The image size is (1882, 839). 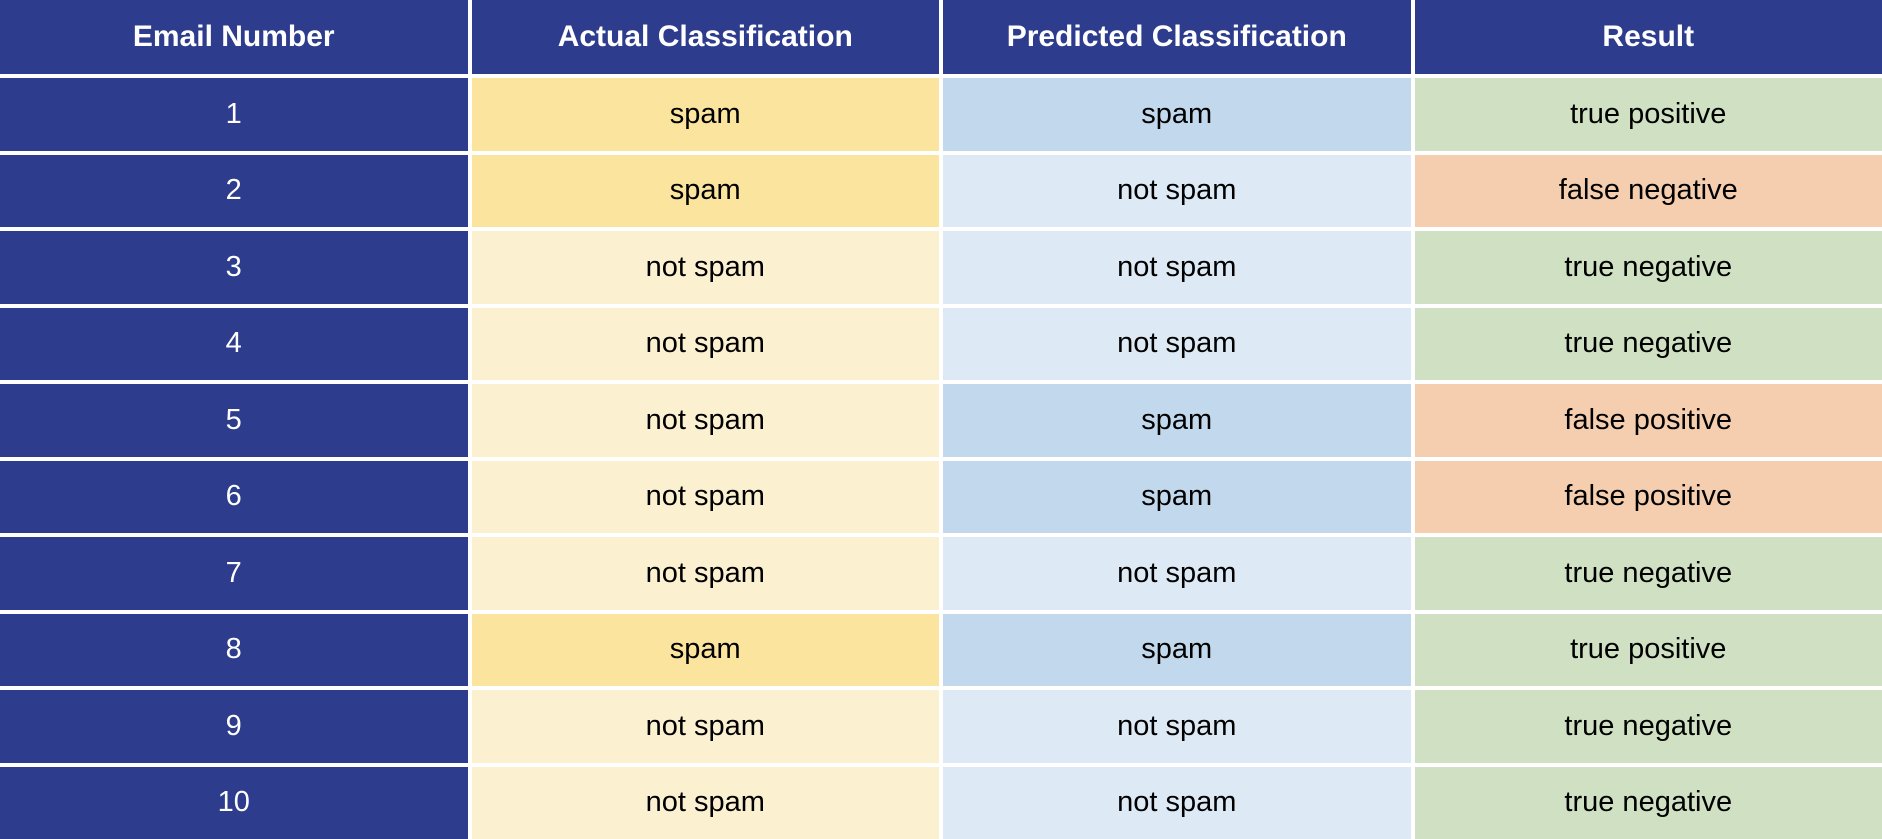 What do you see at coordinates (234, 573) in the screenshot?
I see `email-number-cell: 7` at bounding box center [234, 573].